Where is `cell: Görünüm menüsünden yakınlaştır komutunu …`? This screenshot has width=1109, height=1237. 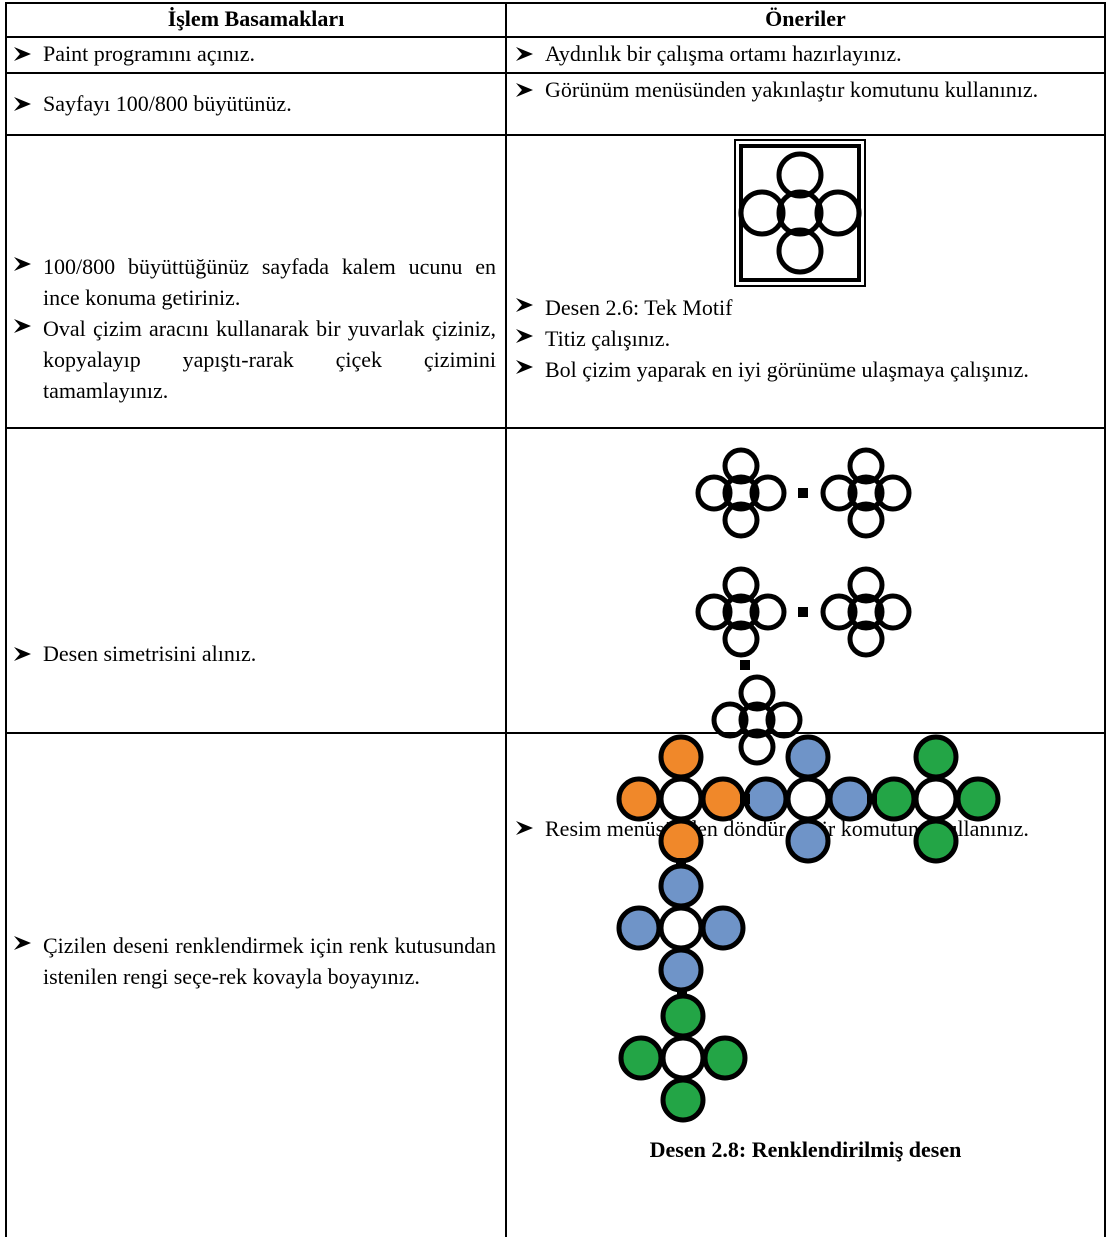 cell: Görünüm menüsünden yakınlaştır komutunu … is located at coordinates (804, 90).